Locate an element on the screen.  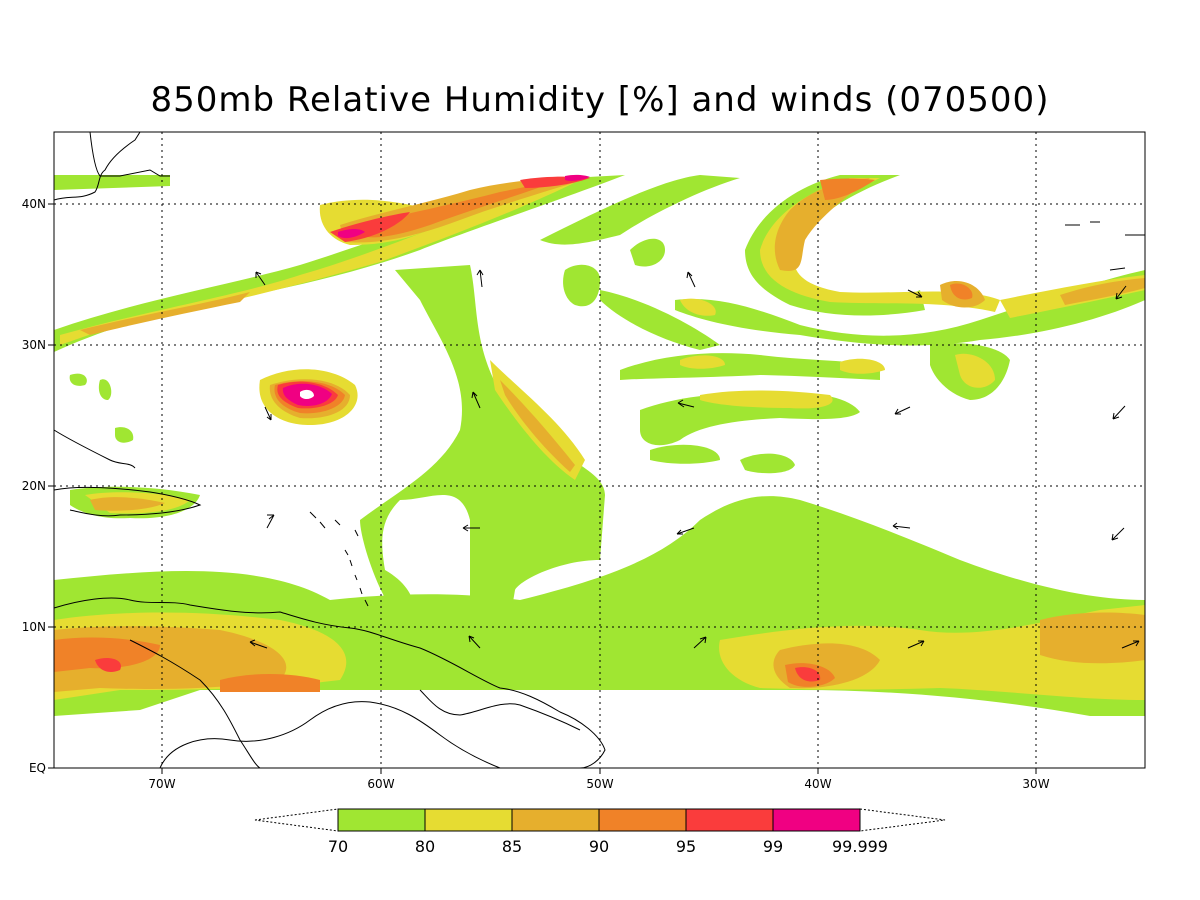
colorbar-right-extension is located at coordinates (902, 820).